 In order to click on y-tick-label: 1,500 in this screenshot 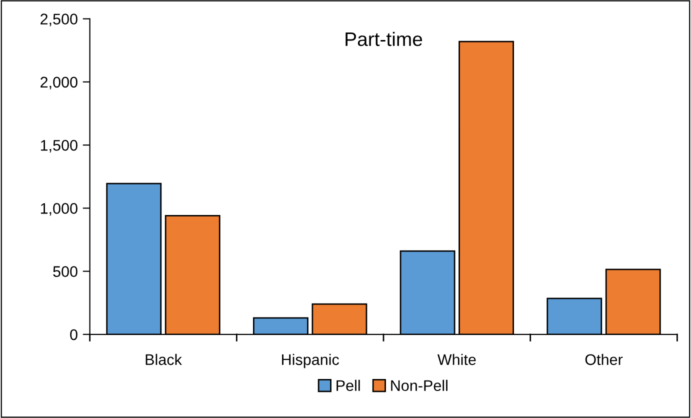, I will do `click(59, 146)`.